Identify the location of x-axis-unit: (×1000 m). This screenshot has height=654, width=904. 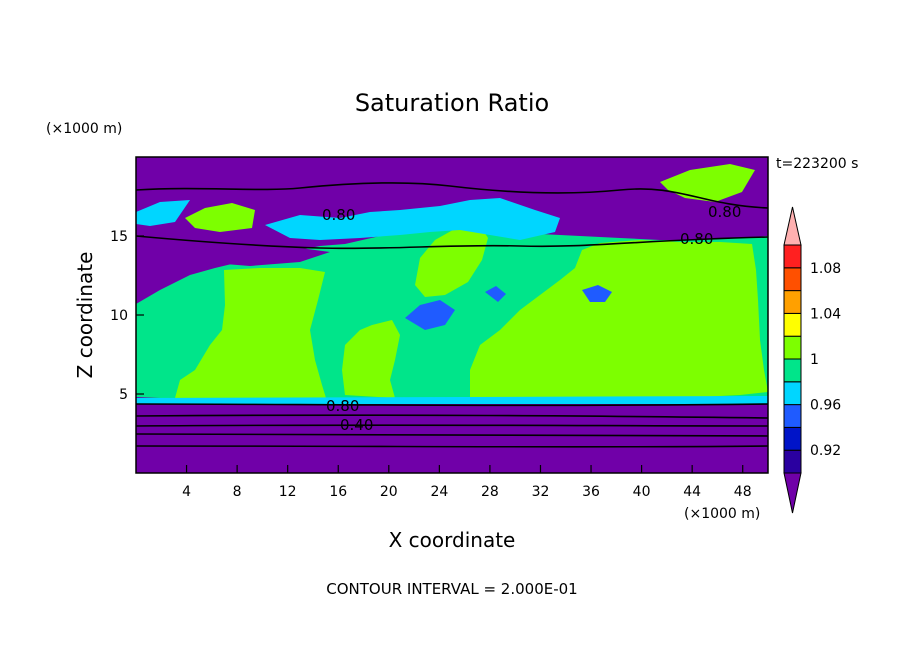
(722, 514).